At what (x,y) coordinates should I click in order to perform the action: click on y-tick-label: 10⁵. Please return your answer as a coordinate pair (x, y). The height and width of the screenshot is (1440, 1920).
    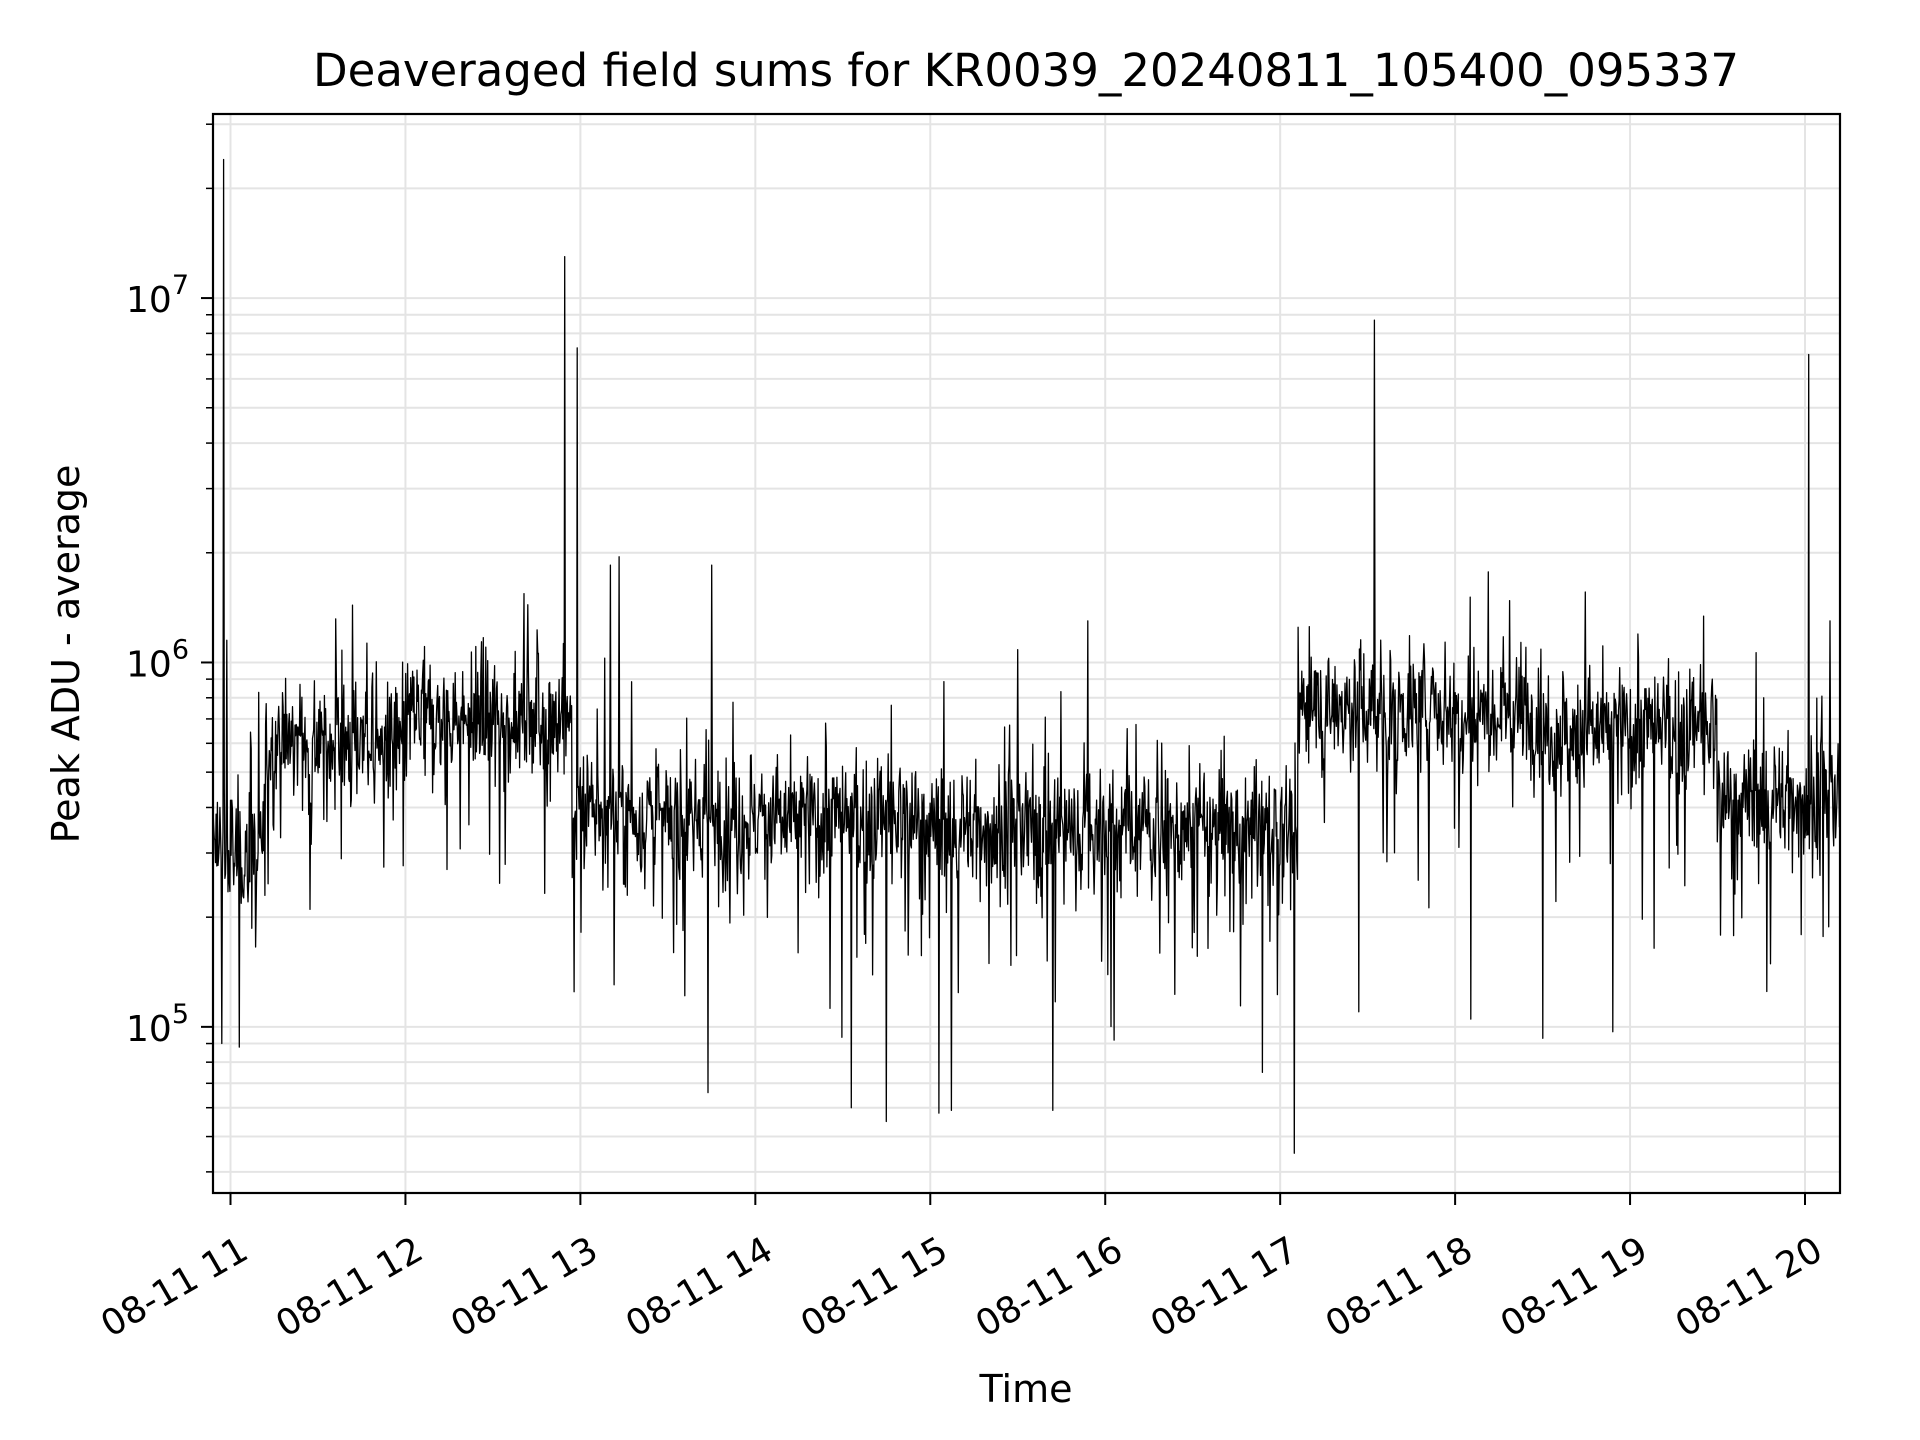
    Looking at the image, I should click on (157, 1024).